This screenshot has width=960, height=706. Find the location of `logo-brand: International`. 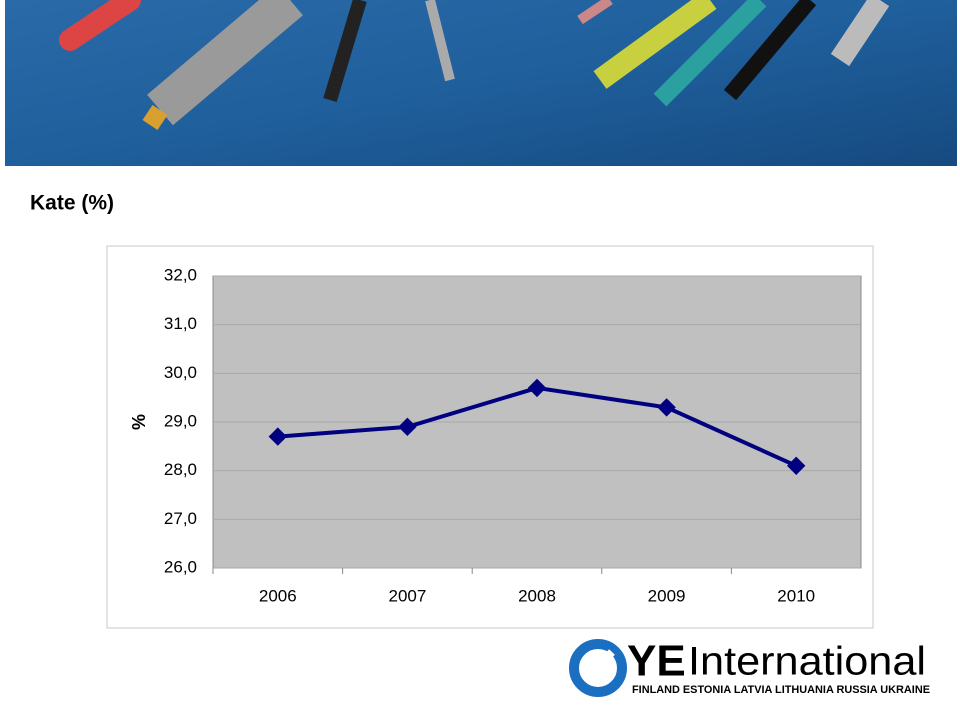

logo-brand: International is located at coordinates (807, 662).